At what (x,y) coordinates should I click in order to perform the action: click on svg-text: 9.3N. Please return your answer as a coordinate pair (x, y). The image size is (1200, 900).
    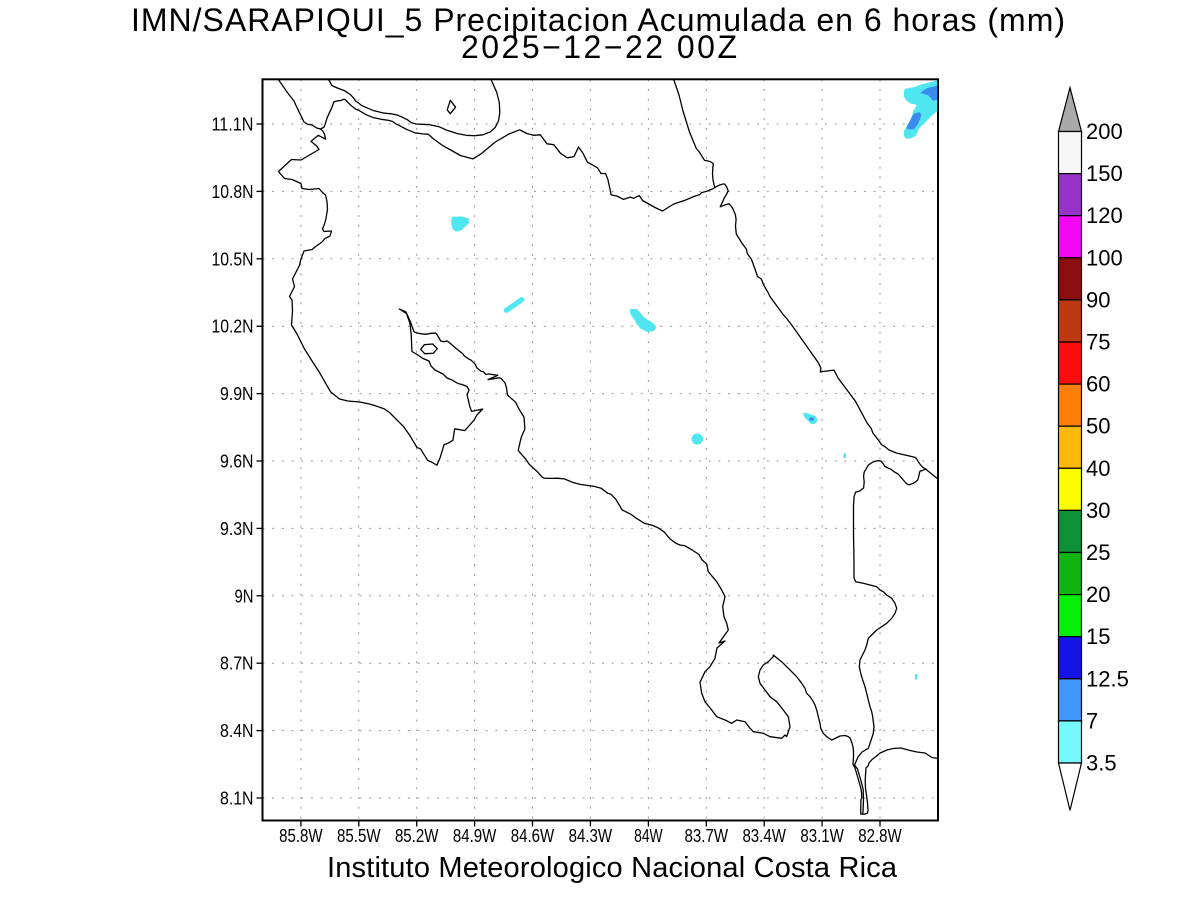
    Looking at the image, I should click on (237, 529).